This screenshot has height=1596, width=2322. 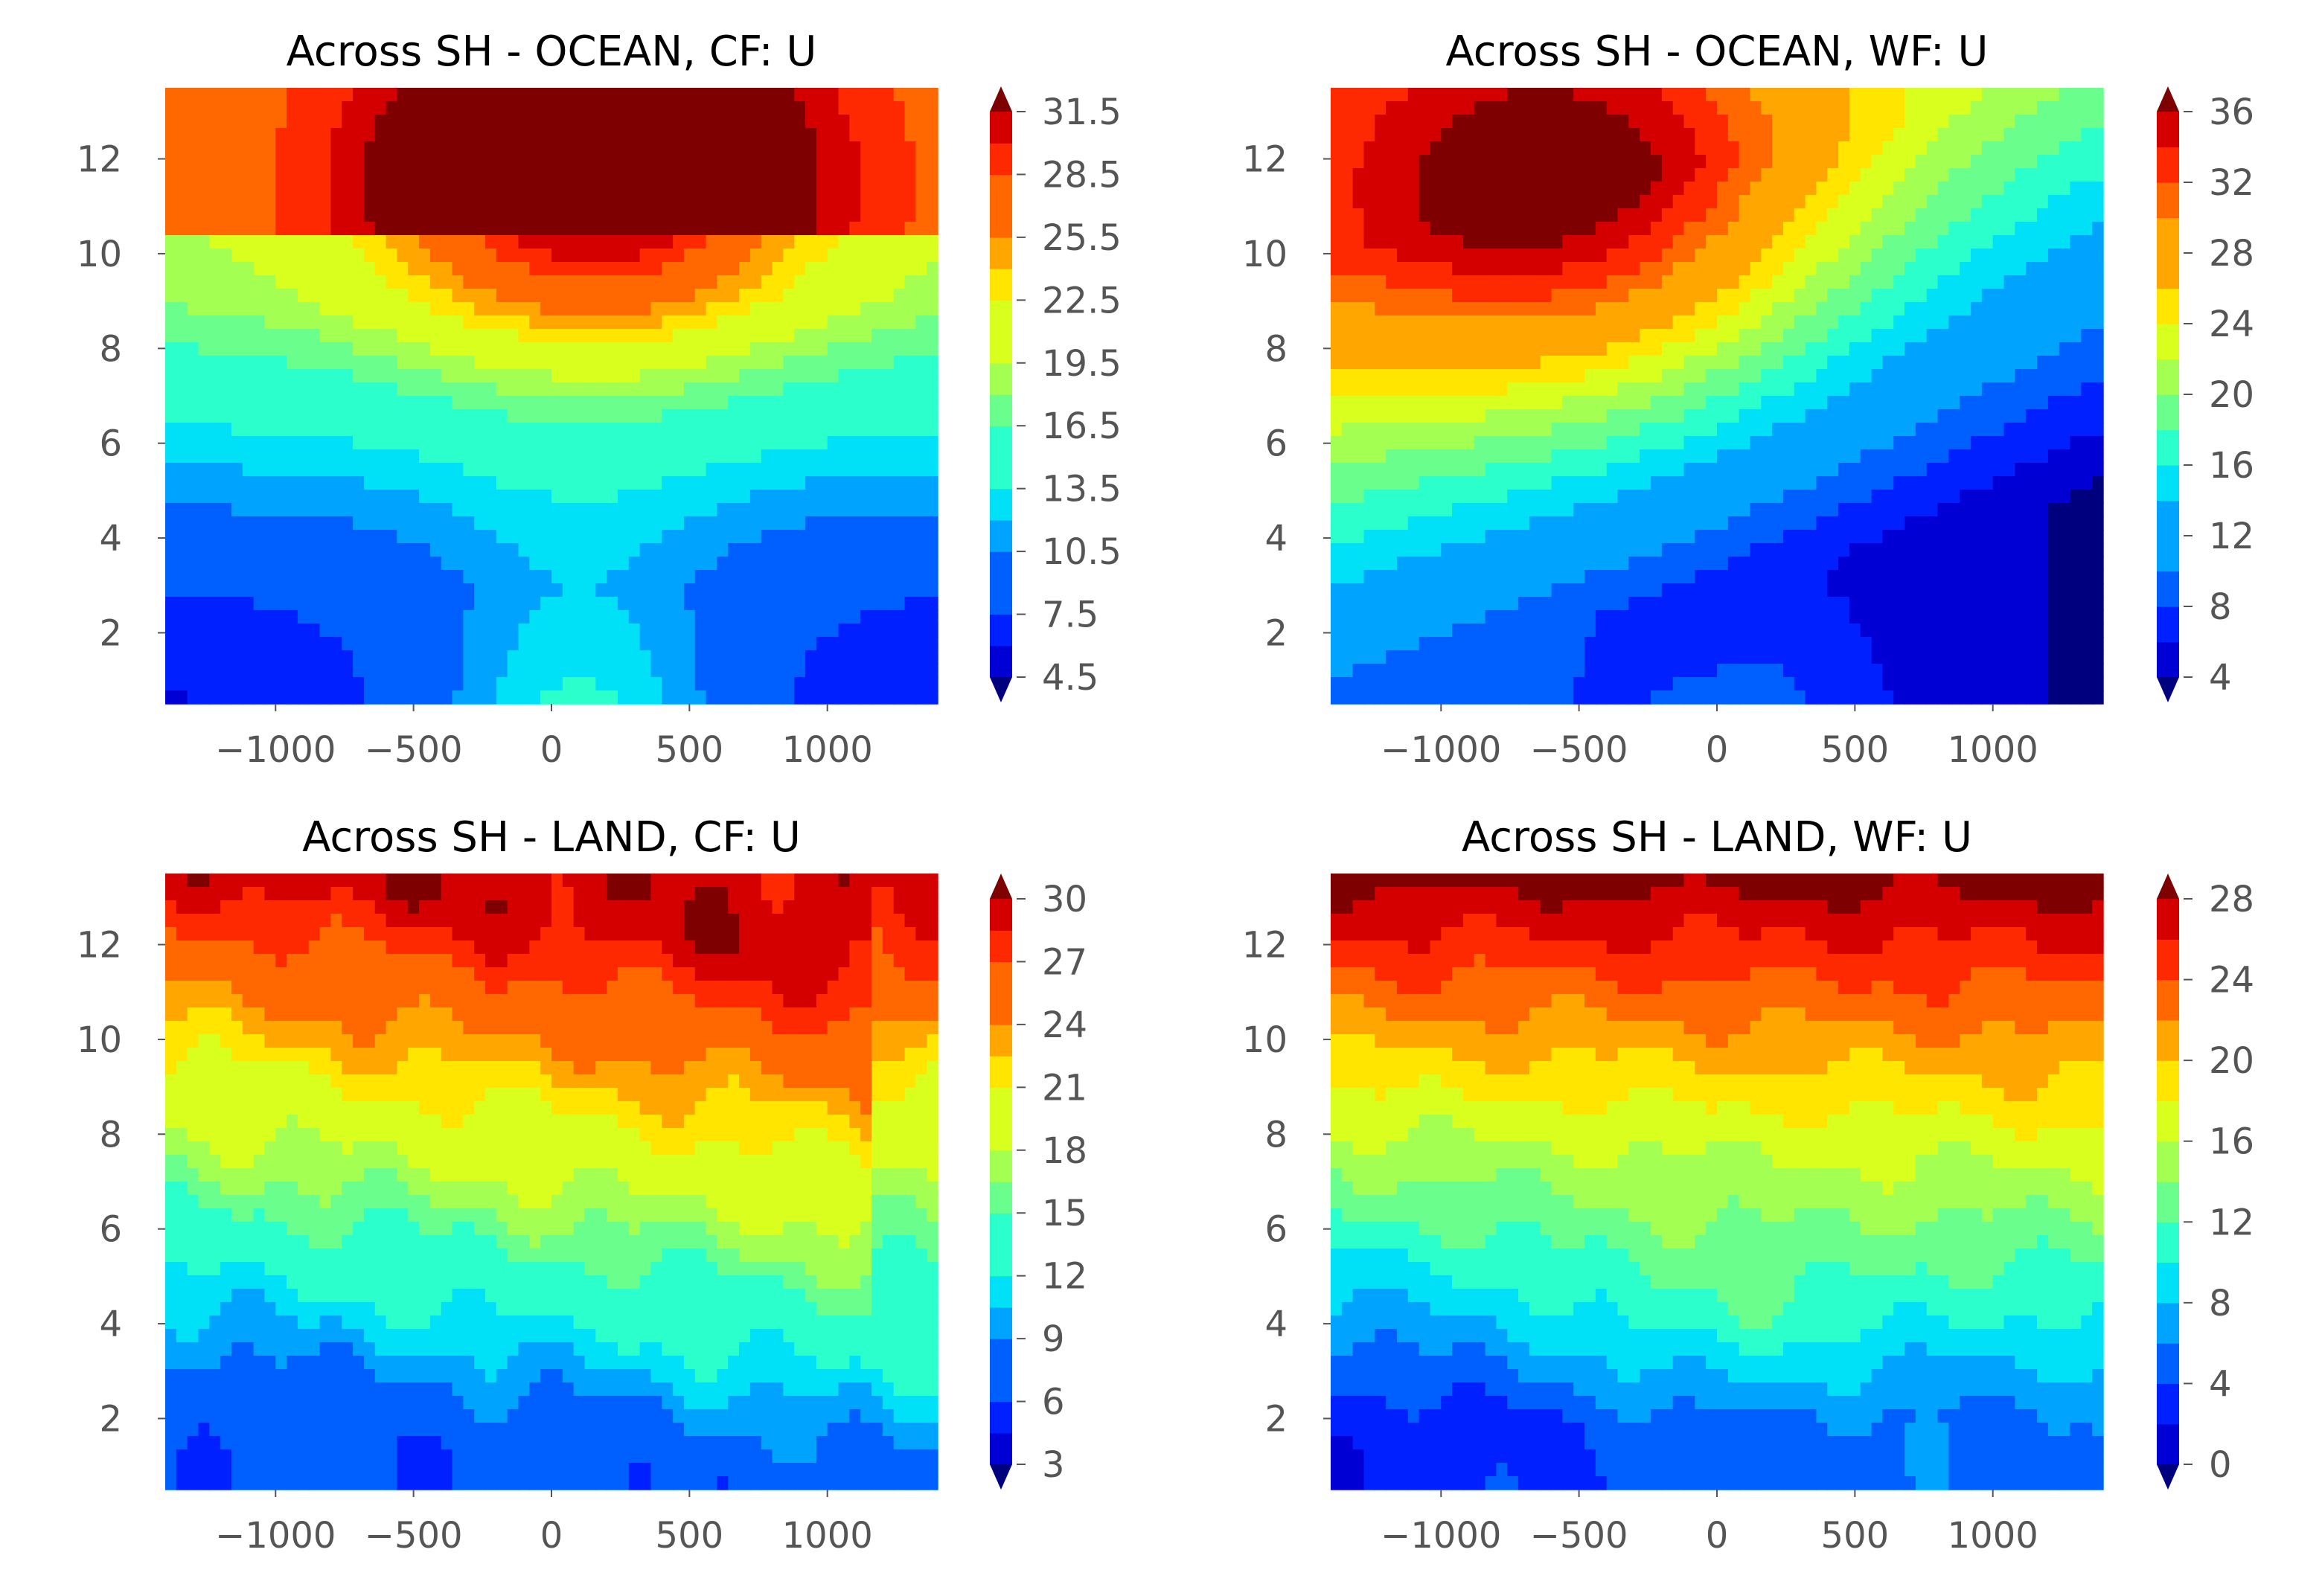 I want to click on y-tick-label: 8, so click(x=111, y=349).